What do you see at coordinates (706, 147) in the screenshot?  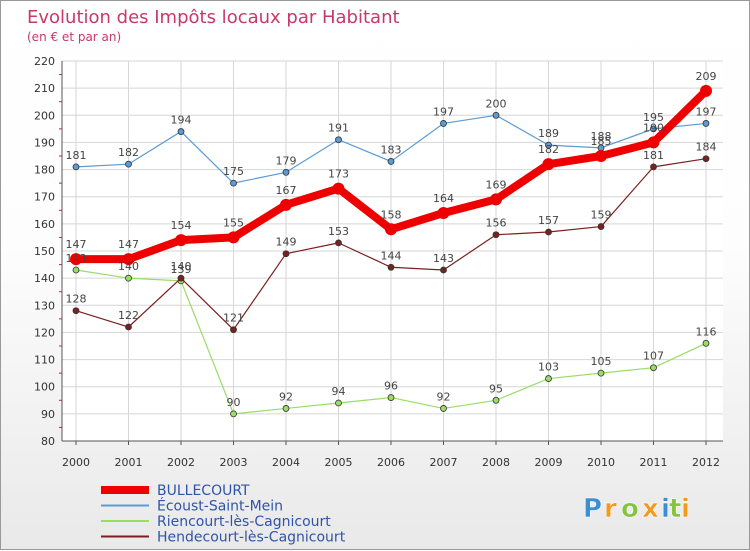 I see `data-label: 184` at bounding box center [706, 147].